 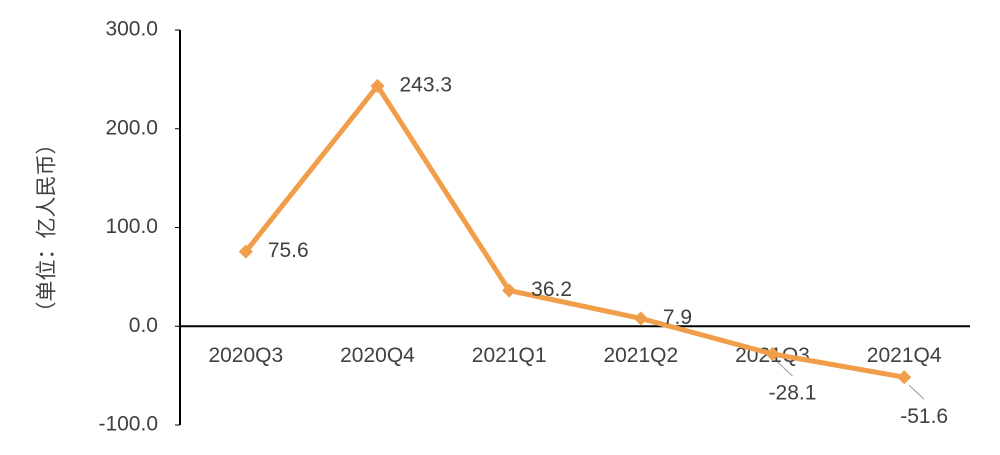 I want to click on y-tick-label: 0.0, so click(x=143, y=325).